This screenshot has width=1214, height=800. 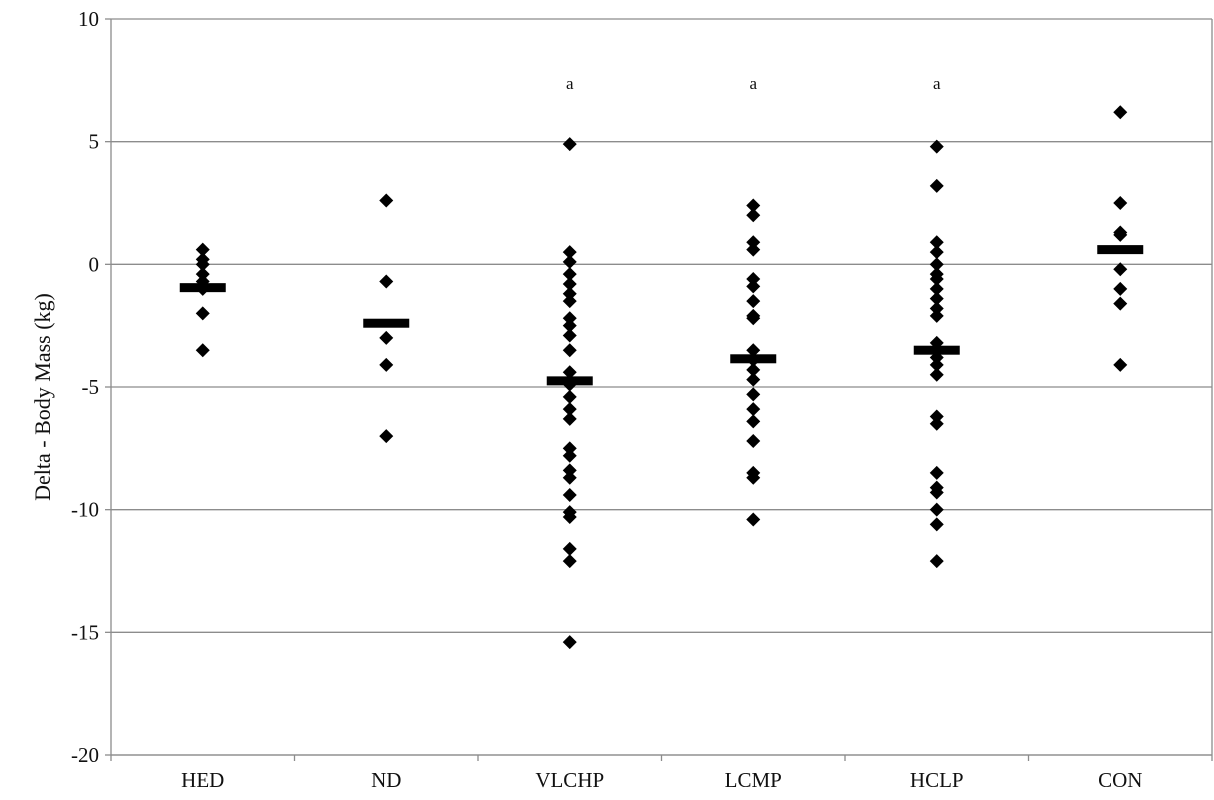 I want to click on y-tick-label: 5, so click(x=94, y=142).